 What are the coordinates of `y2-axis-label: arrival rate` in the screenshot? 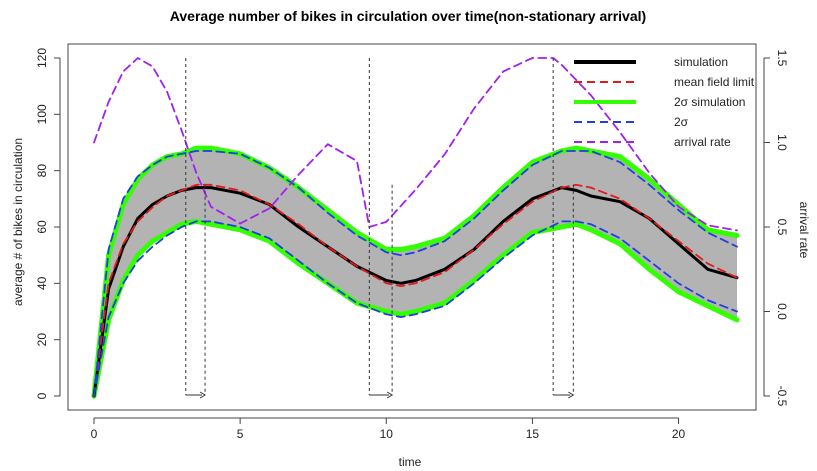 It's located at (804, 230).